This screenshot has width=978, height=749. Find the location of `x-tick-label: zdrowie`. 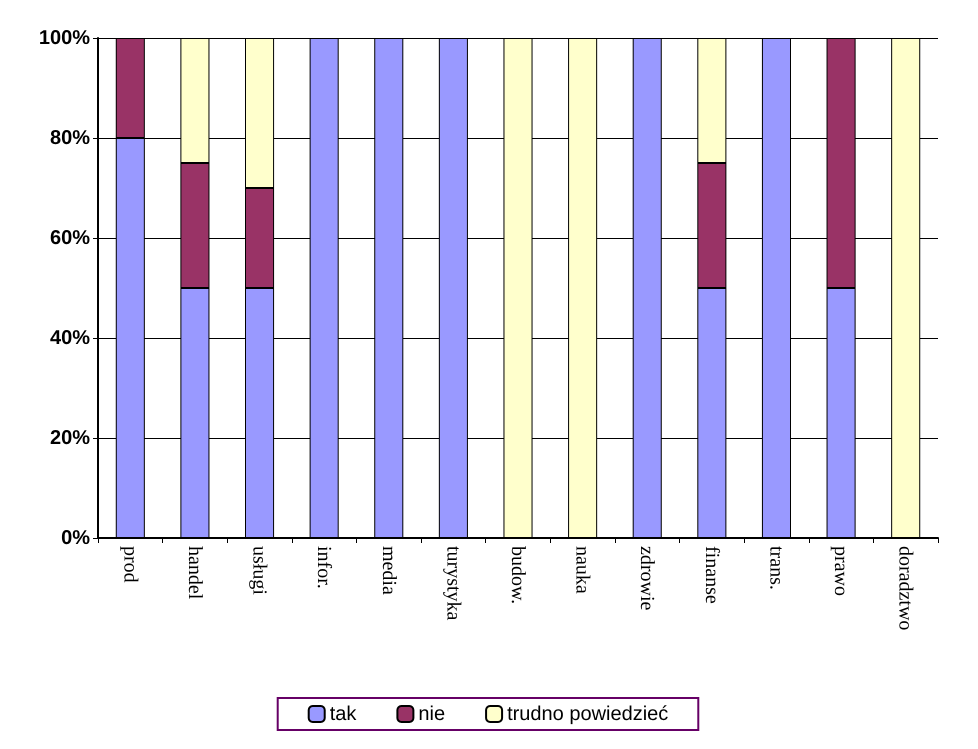

x-tick-label: zdrowie is located at coordinates (647, 578).